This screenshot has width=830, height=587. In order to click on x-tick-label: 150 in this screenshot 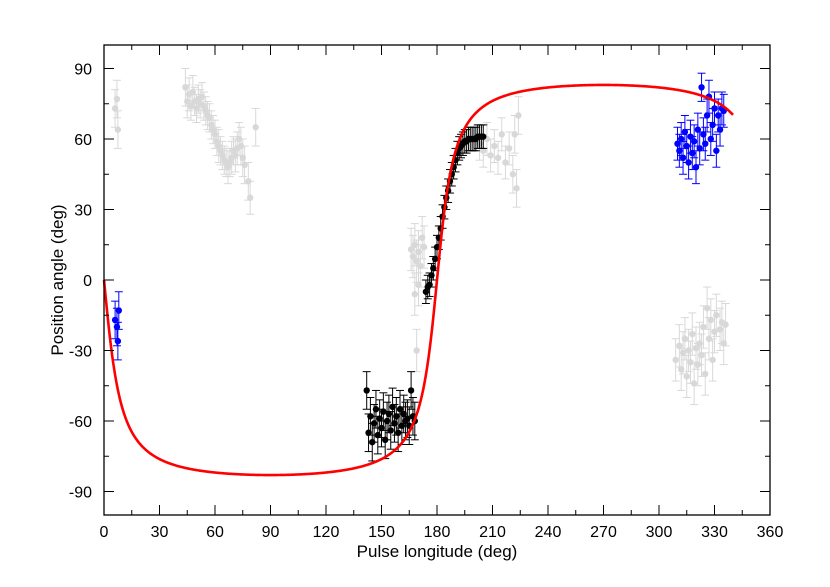, I will do `click(381, 532)`.